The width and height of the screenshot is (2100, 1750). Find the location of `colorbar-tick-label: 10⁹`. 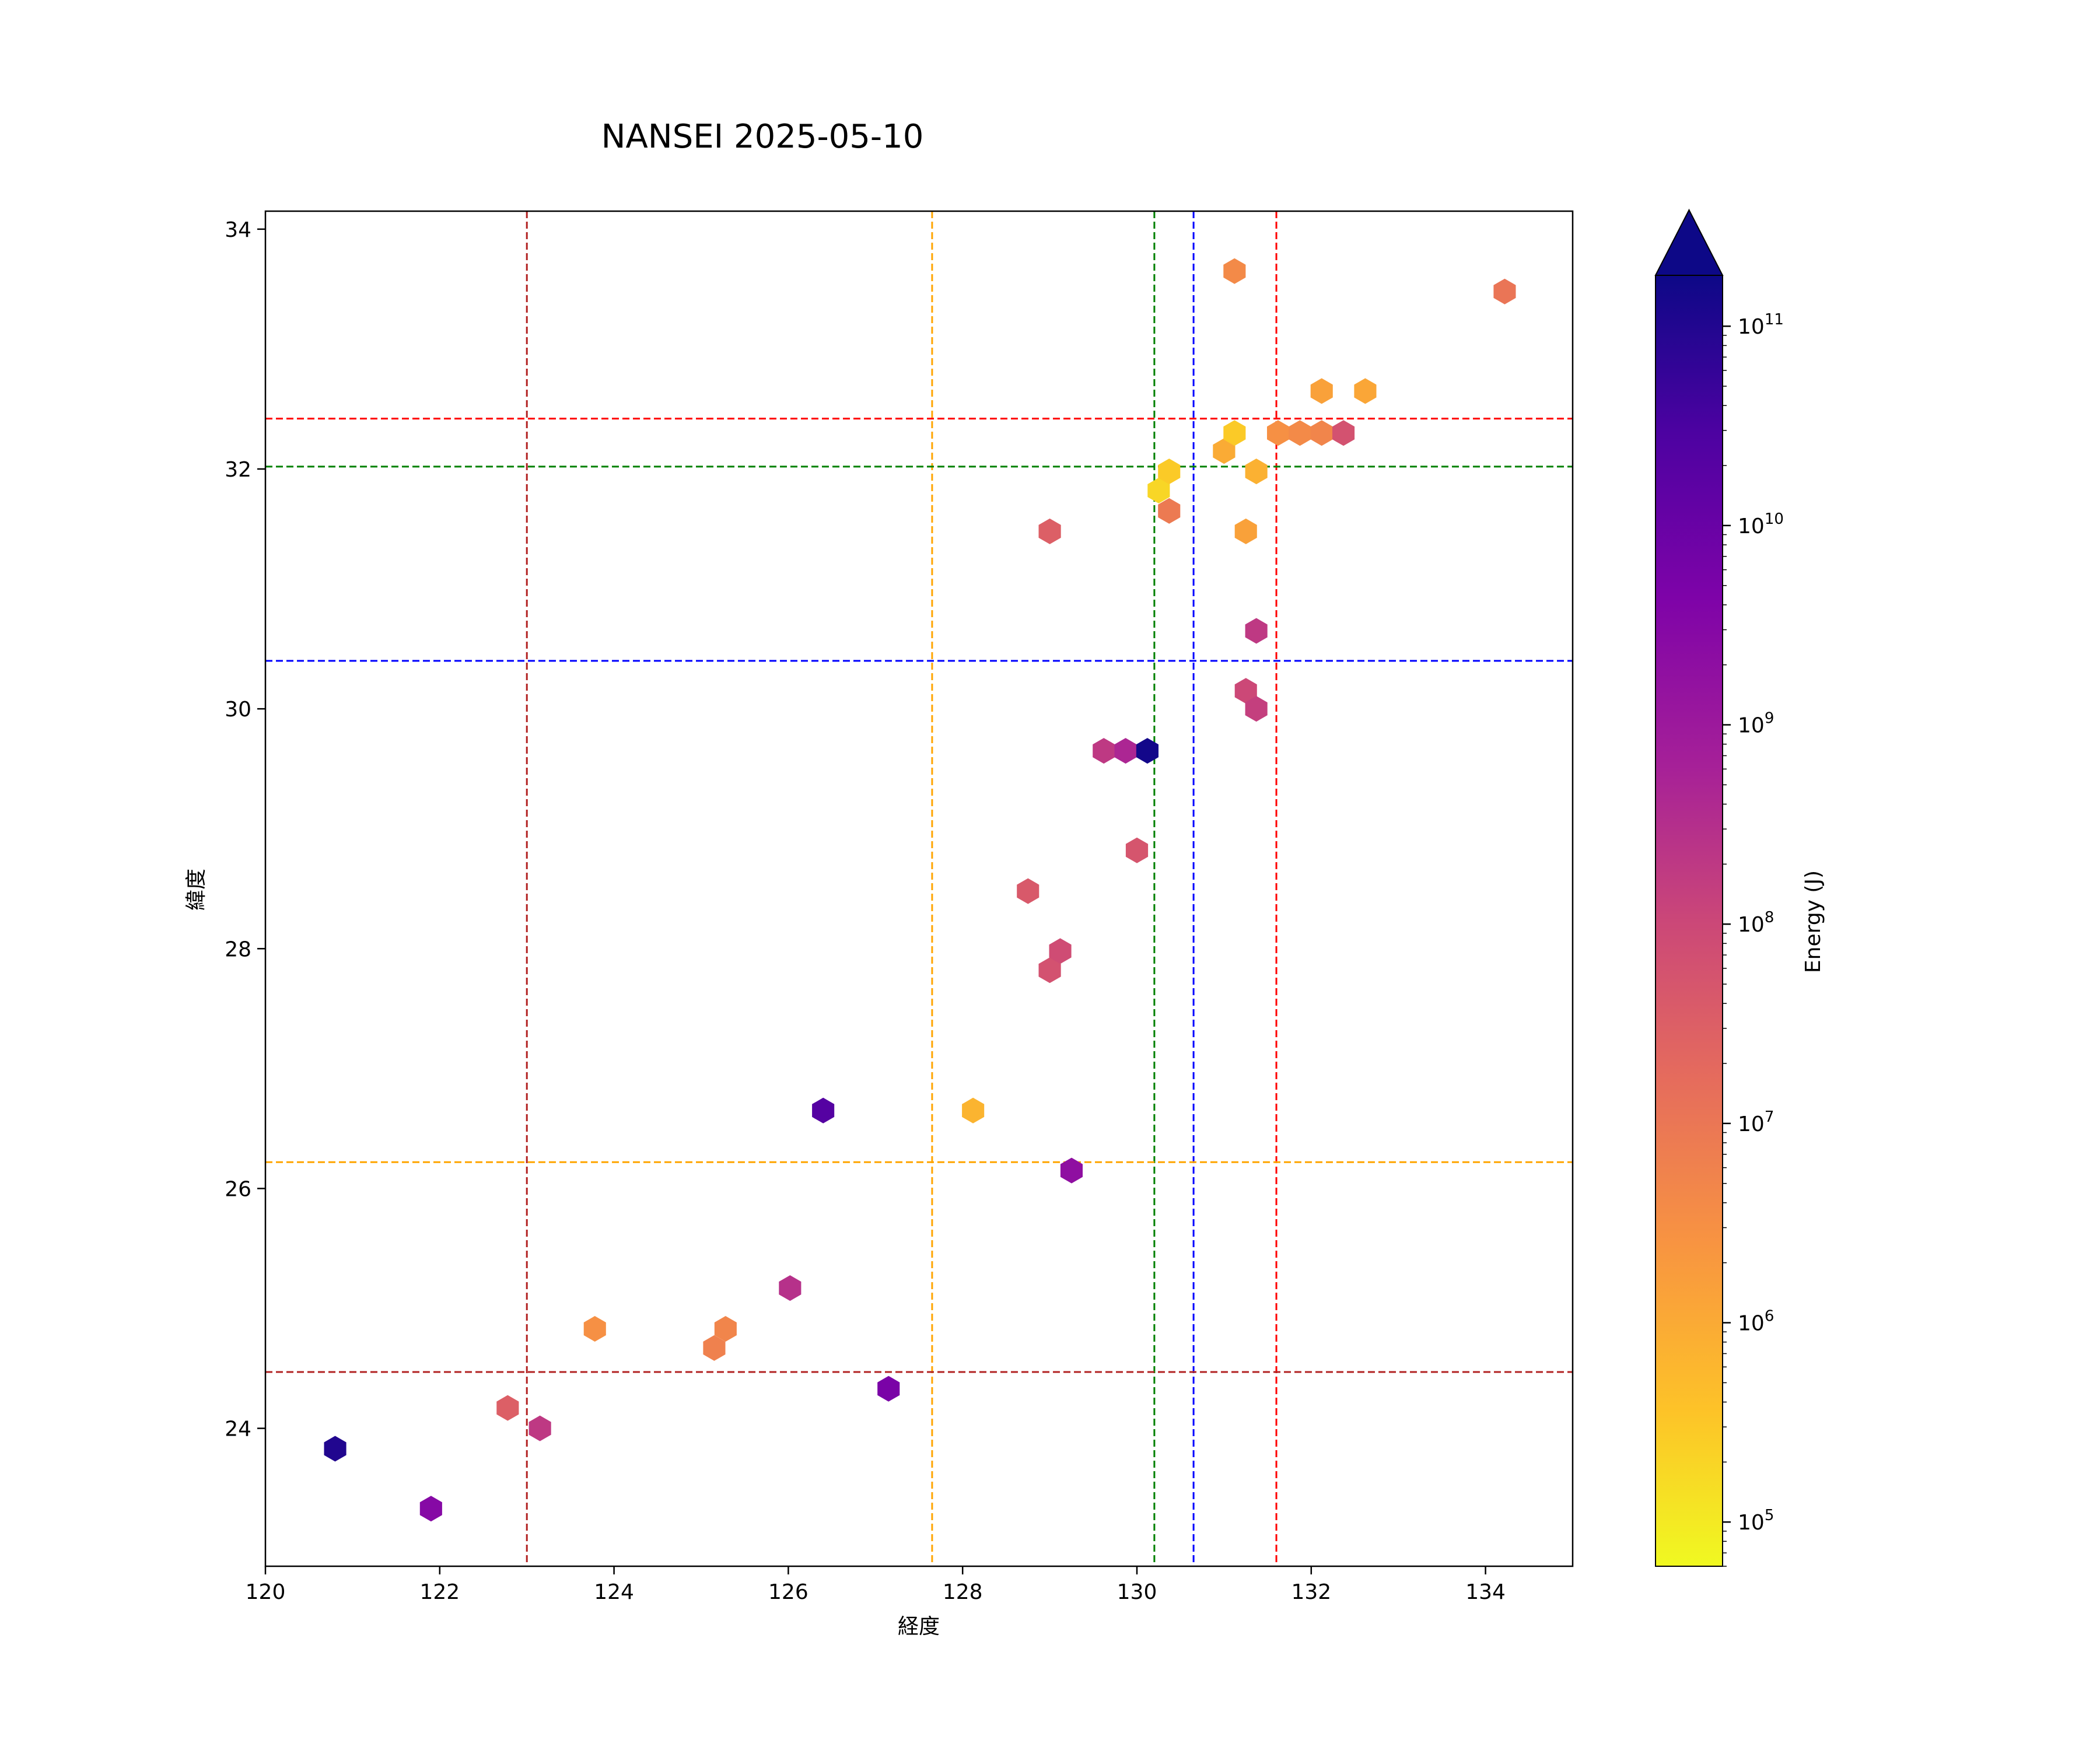

colorbar-tick-label: 10⁹ is located at coordinates (1756, 724).